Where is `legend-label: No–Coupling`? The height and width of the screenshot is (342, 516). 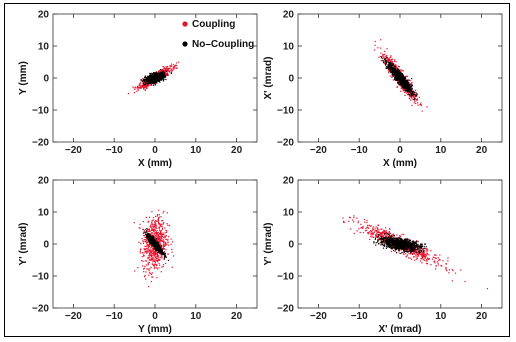 legend-label: No–Coupling is located at coordinates (223, 44).